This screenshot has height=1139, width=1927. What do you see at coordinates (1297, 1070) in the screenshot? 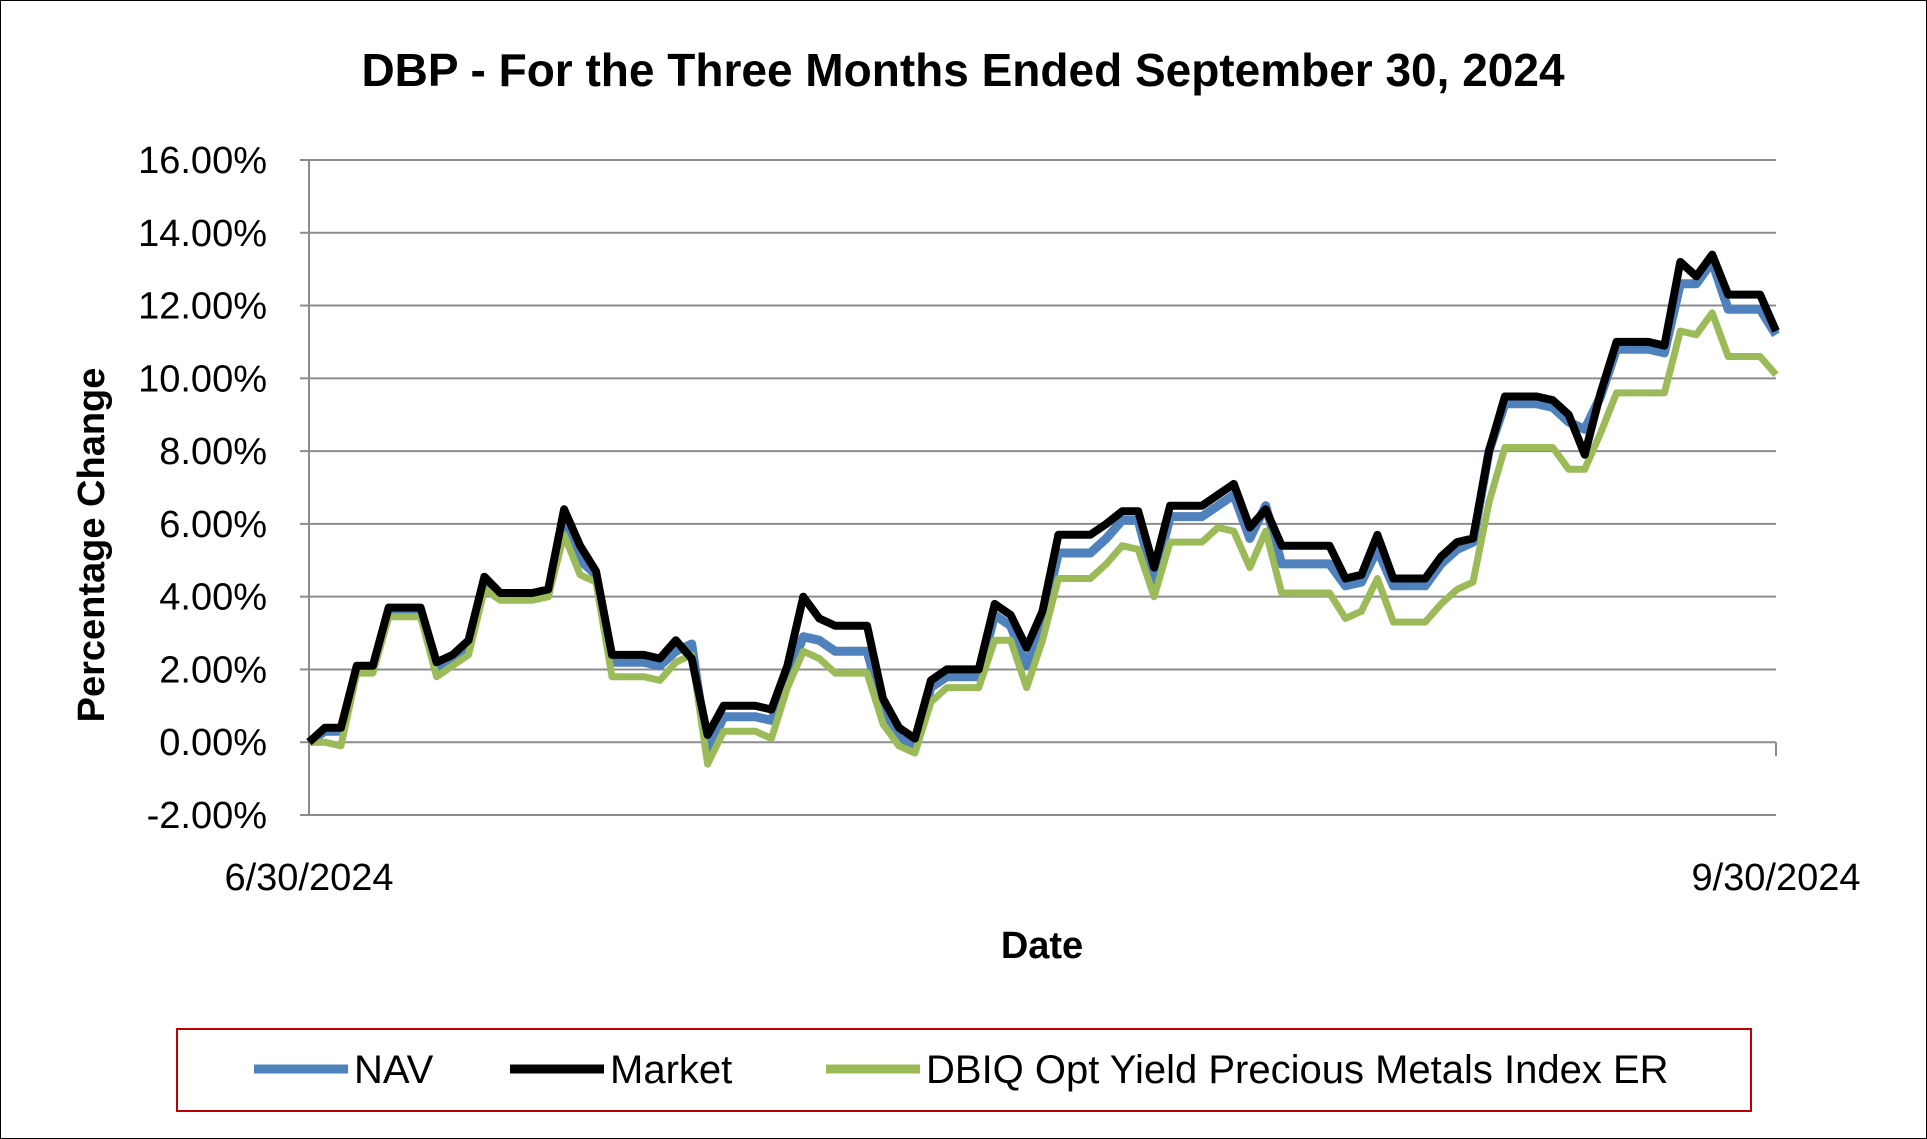
I see `legend-label: DBIQ Opt Yield Precious Metals Index ER` at bounding box center [1297, 1070].